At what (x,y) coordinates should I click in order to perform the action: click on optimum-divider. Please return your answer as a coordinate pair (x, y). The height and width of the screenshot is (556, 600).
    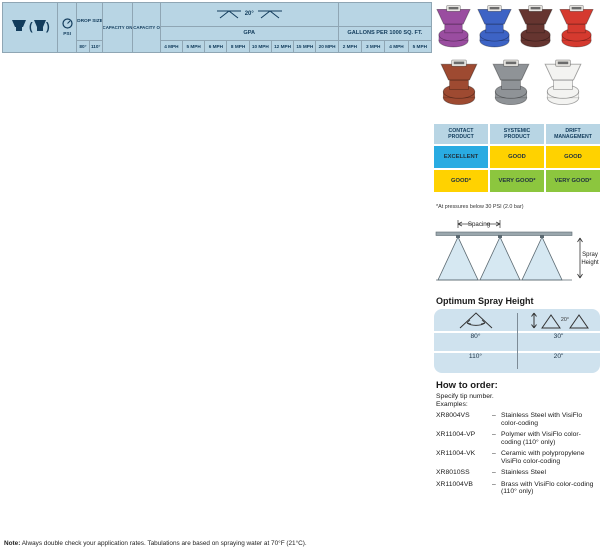
    Looking at the image, I should click on (518, 341).